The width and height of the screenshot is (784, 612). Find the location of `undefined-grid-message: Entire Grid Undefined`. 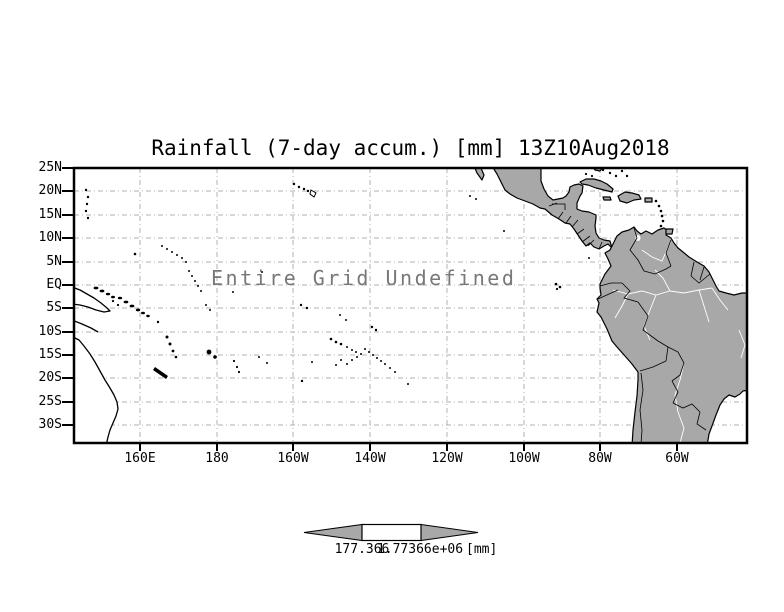

undefined-grid-message: Entire Grid Undefined is located at coordinates (364, 278).